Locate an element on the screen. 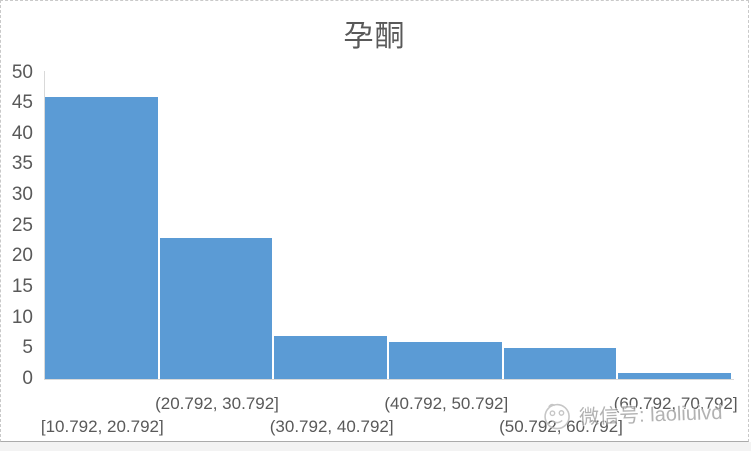  y-axis-tick-label: 0 is located at coordinates (27, 378).